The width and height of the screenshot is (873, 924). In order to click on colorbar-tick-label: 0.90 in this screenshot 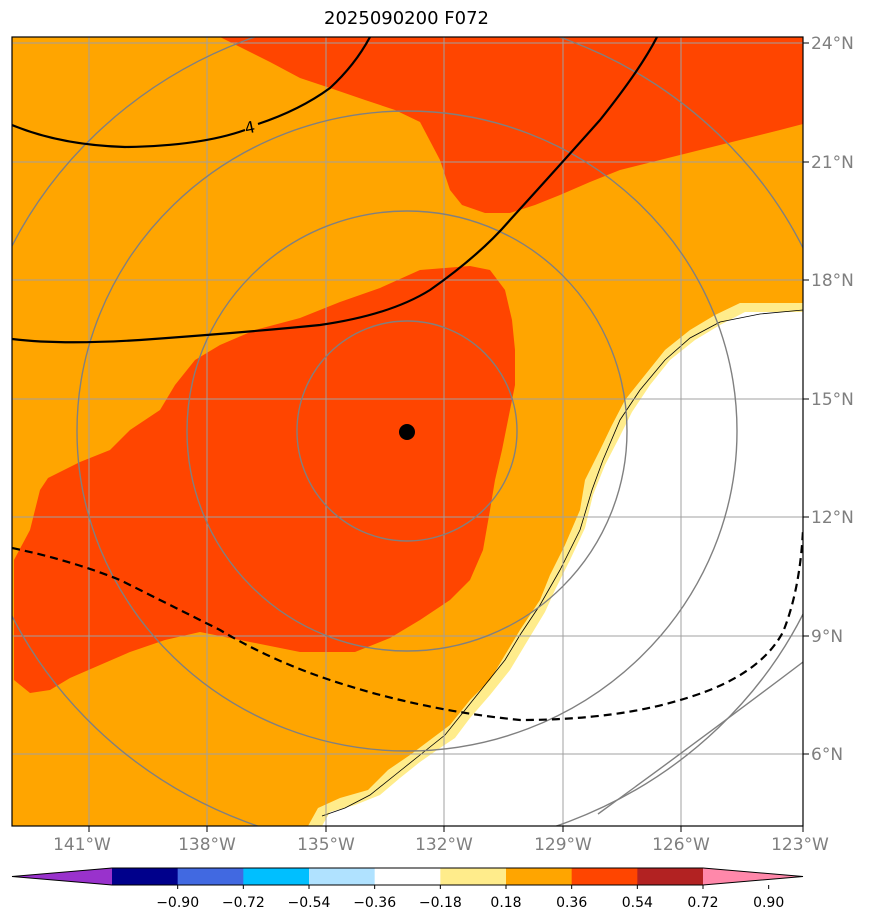, I will do `click(768, 903)`.